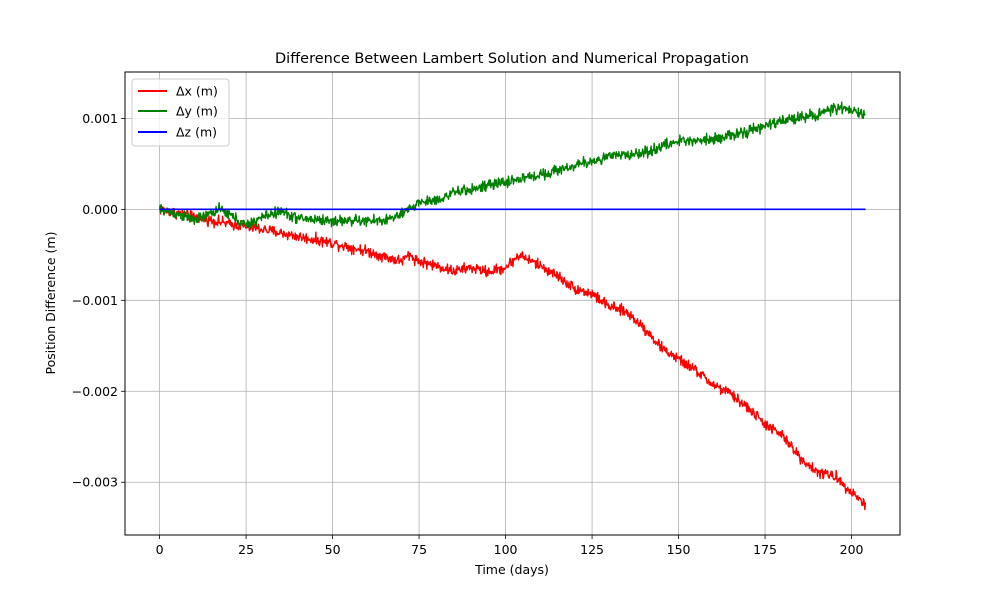 The height and width of the screenshot is (600, 1000). Describe the element at coordinates (95, 391) in the screenshot. I see `y-tick-label: −0.002` at that location.